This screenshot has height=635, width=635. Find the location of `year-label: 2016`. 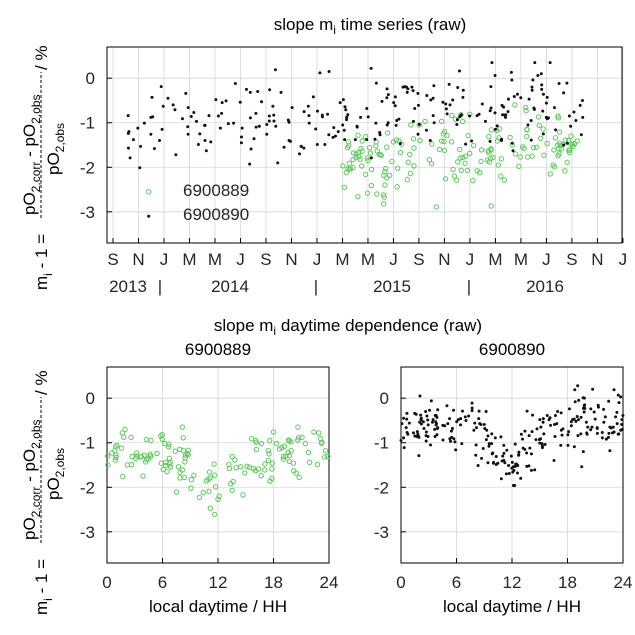

year-label: 2016 is located at coordinates (545, 286).